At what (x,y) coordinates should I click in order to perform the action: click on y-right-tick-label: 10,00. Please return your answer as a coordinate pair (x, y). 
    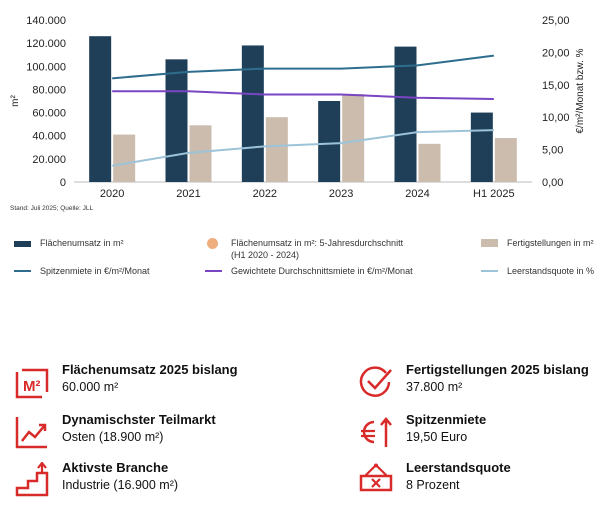
    Looking at the image, I should click on (556, 118).